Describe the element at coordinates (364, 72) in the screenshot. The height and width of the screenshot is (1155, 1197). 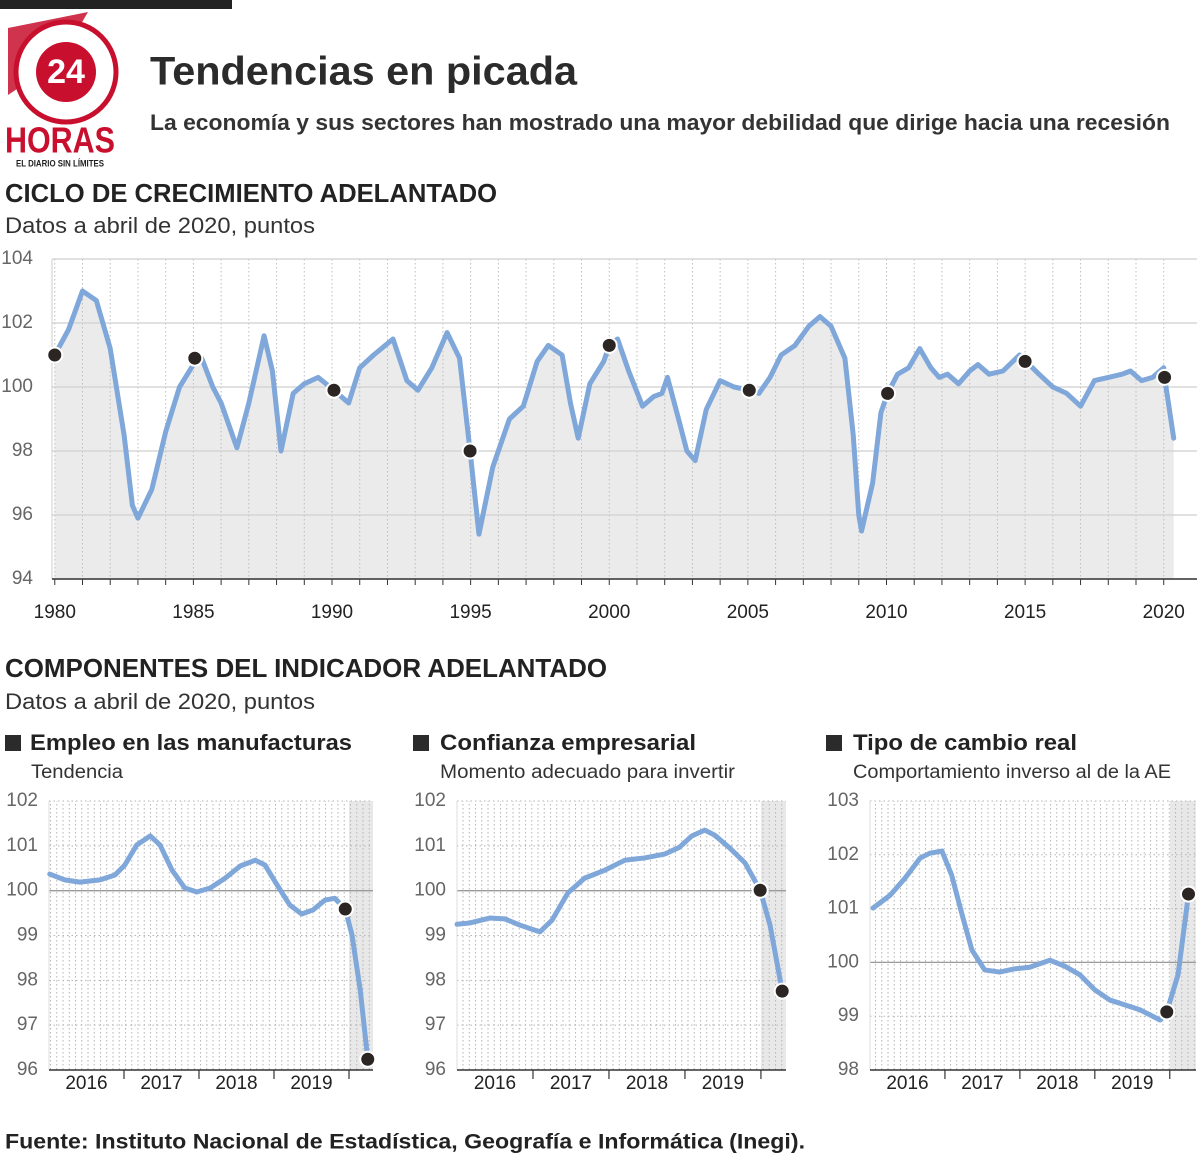
I see `page-title: Tendencias en picada` at that location.